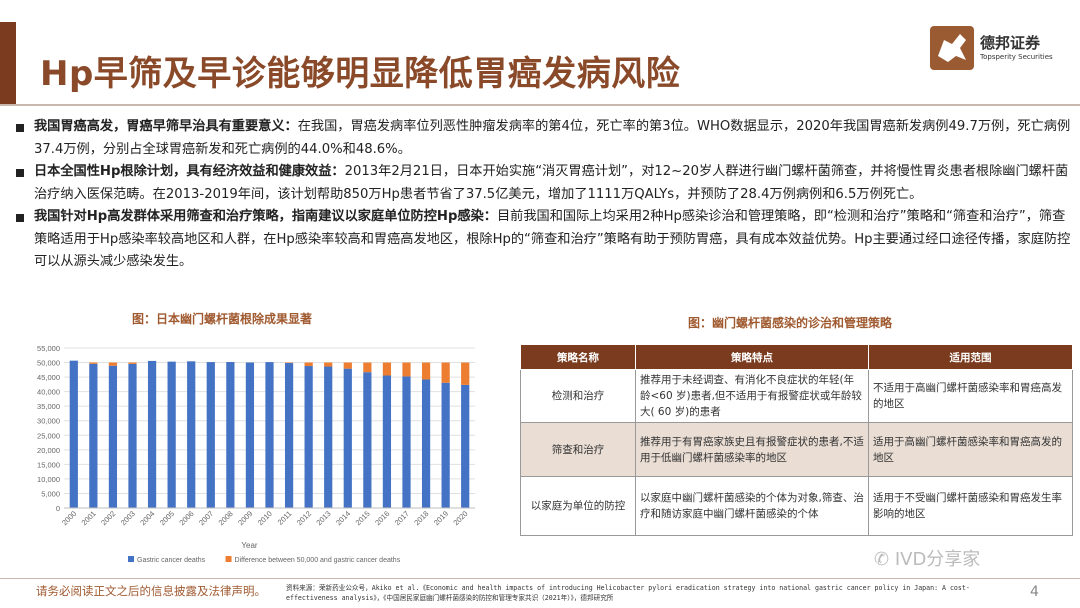 Image resolution: width=1080 pixels, height=608 pixels. I want to click on x-tick-label: 2007, so click(206, 518).